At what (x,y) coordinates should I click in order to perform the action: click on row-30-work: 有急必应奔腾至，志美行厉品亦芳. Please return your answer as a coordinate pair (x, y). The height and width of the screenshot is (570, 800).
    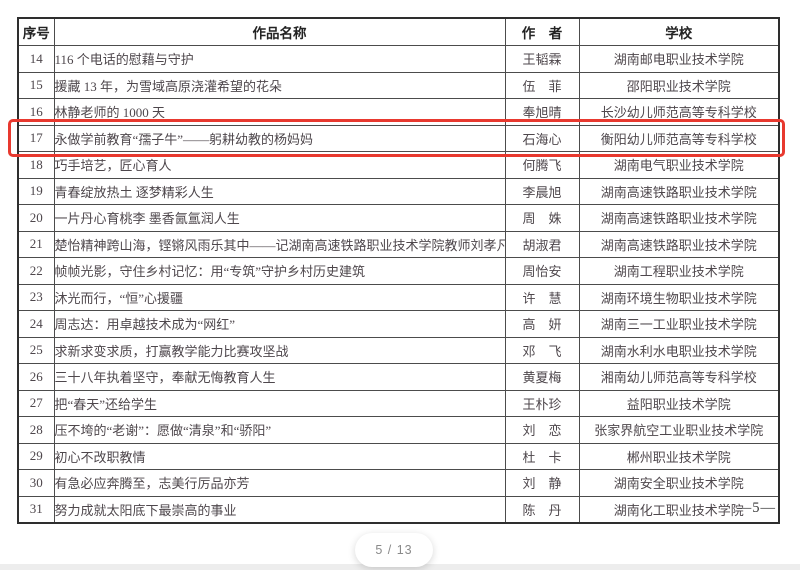
    Looking at the image, I should click on (279, 483).